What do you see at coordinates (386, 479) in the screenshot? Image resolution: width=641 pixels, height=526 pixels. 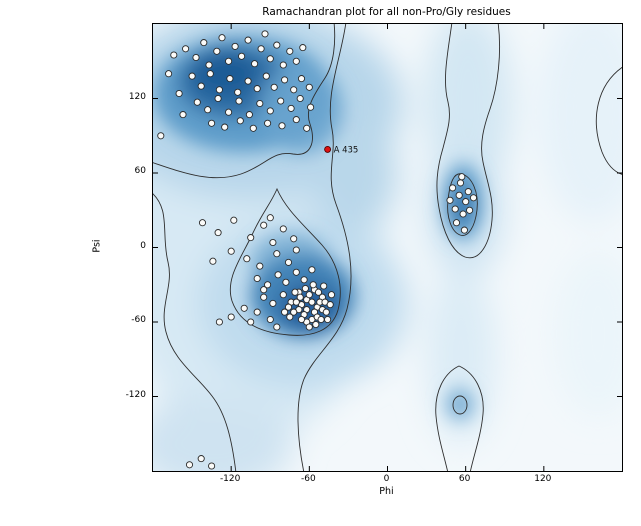 I see `x-tick-label: 0` at bounding box center [386, 479].